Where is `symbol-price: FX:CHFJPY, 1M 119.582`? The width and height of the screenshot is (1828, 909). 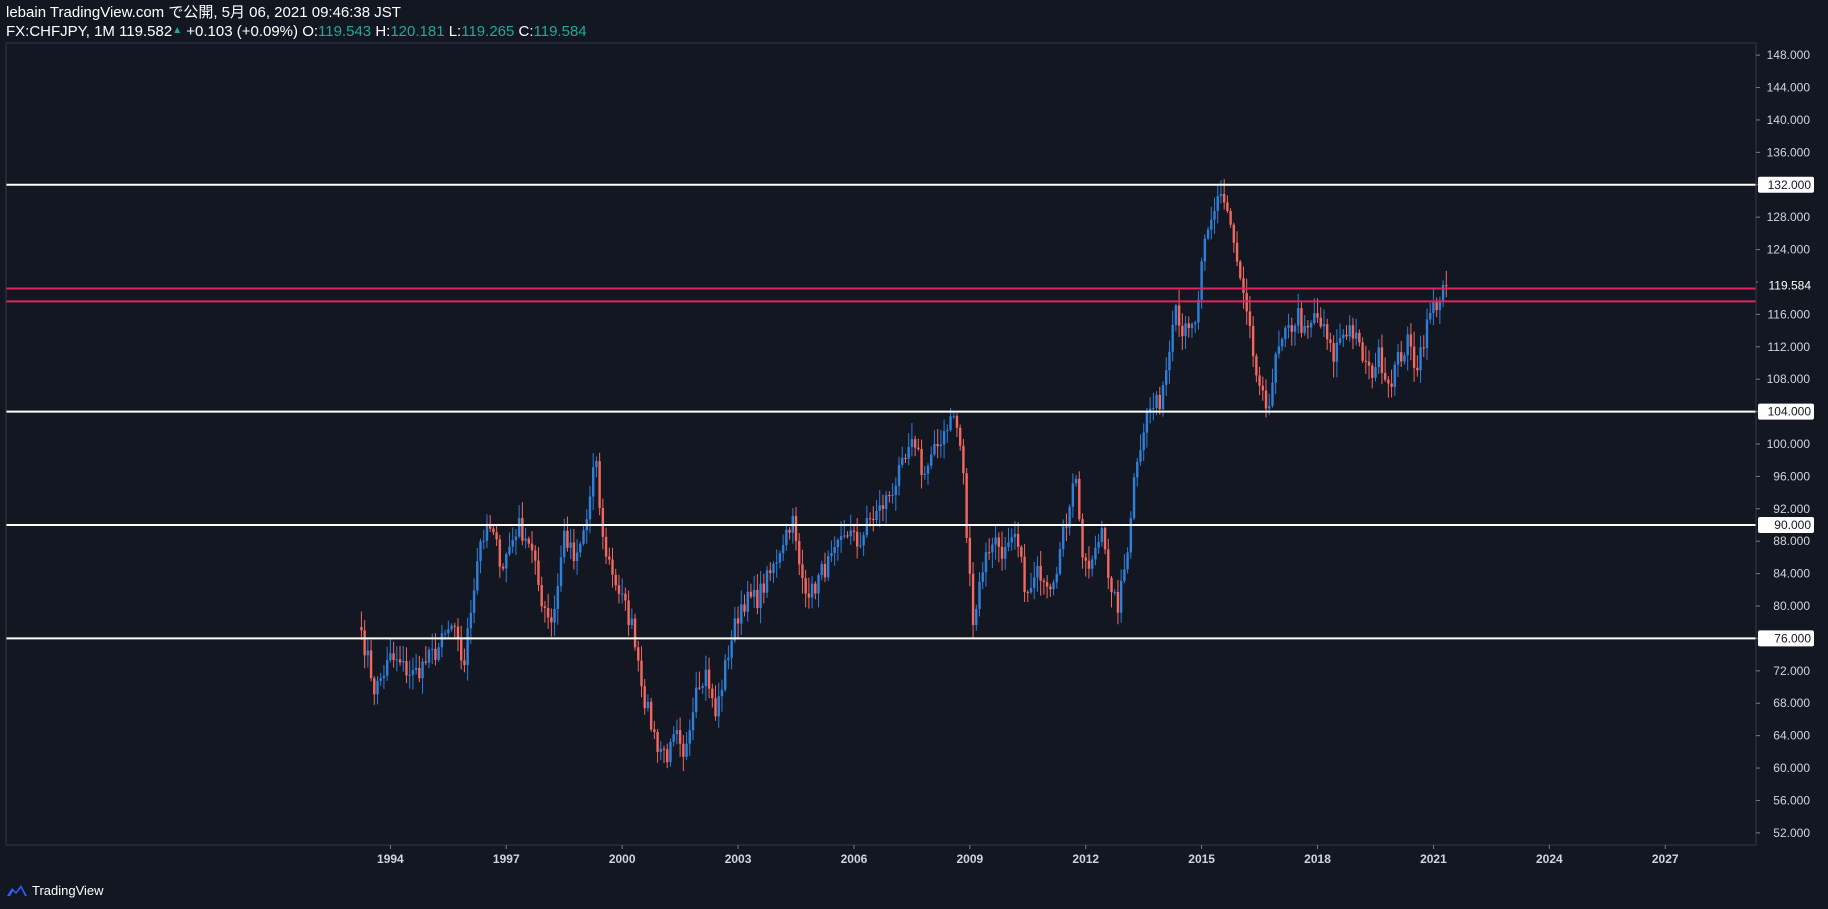
symbol-price: FX:CHFJPY, 1M 119.582 is located at coordinates (89, 31).